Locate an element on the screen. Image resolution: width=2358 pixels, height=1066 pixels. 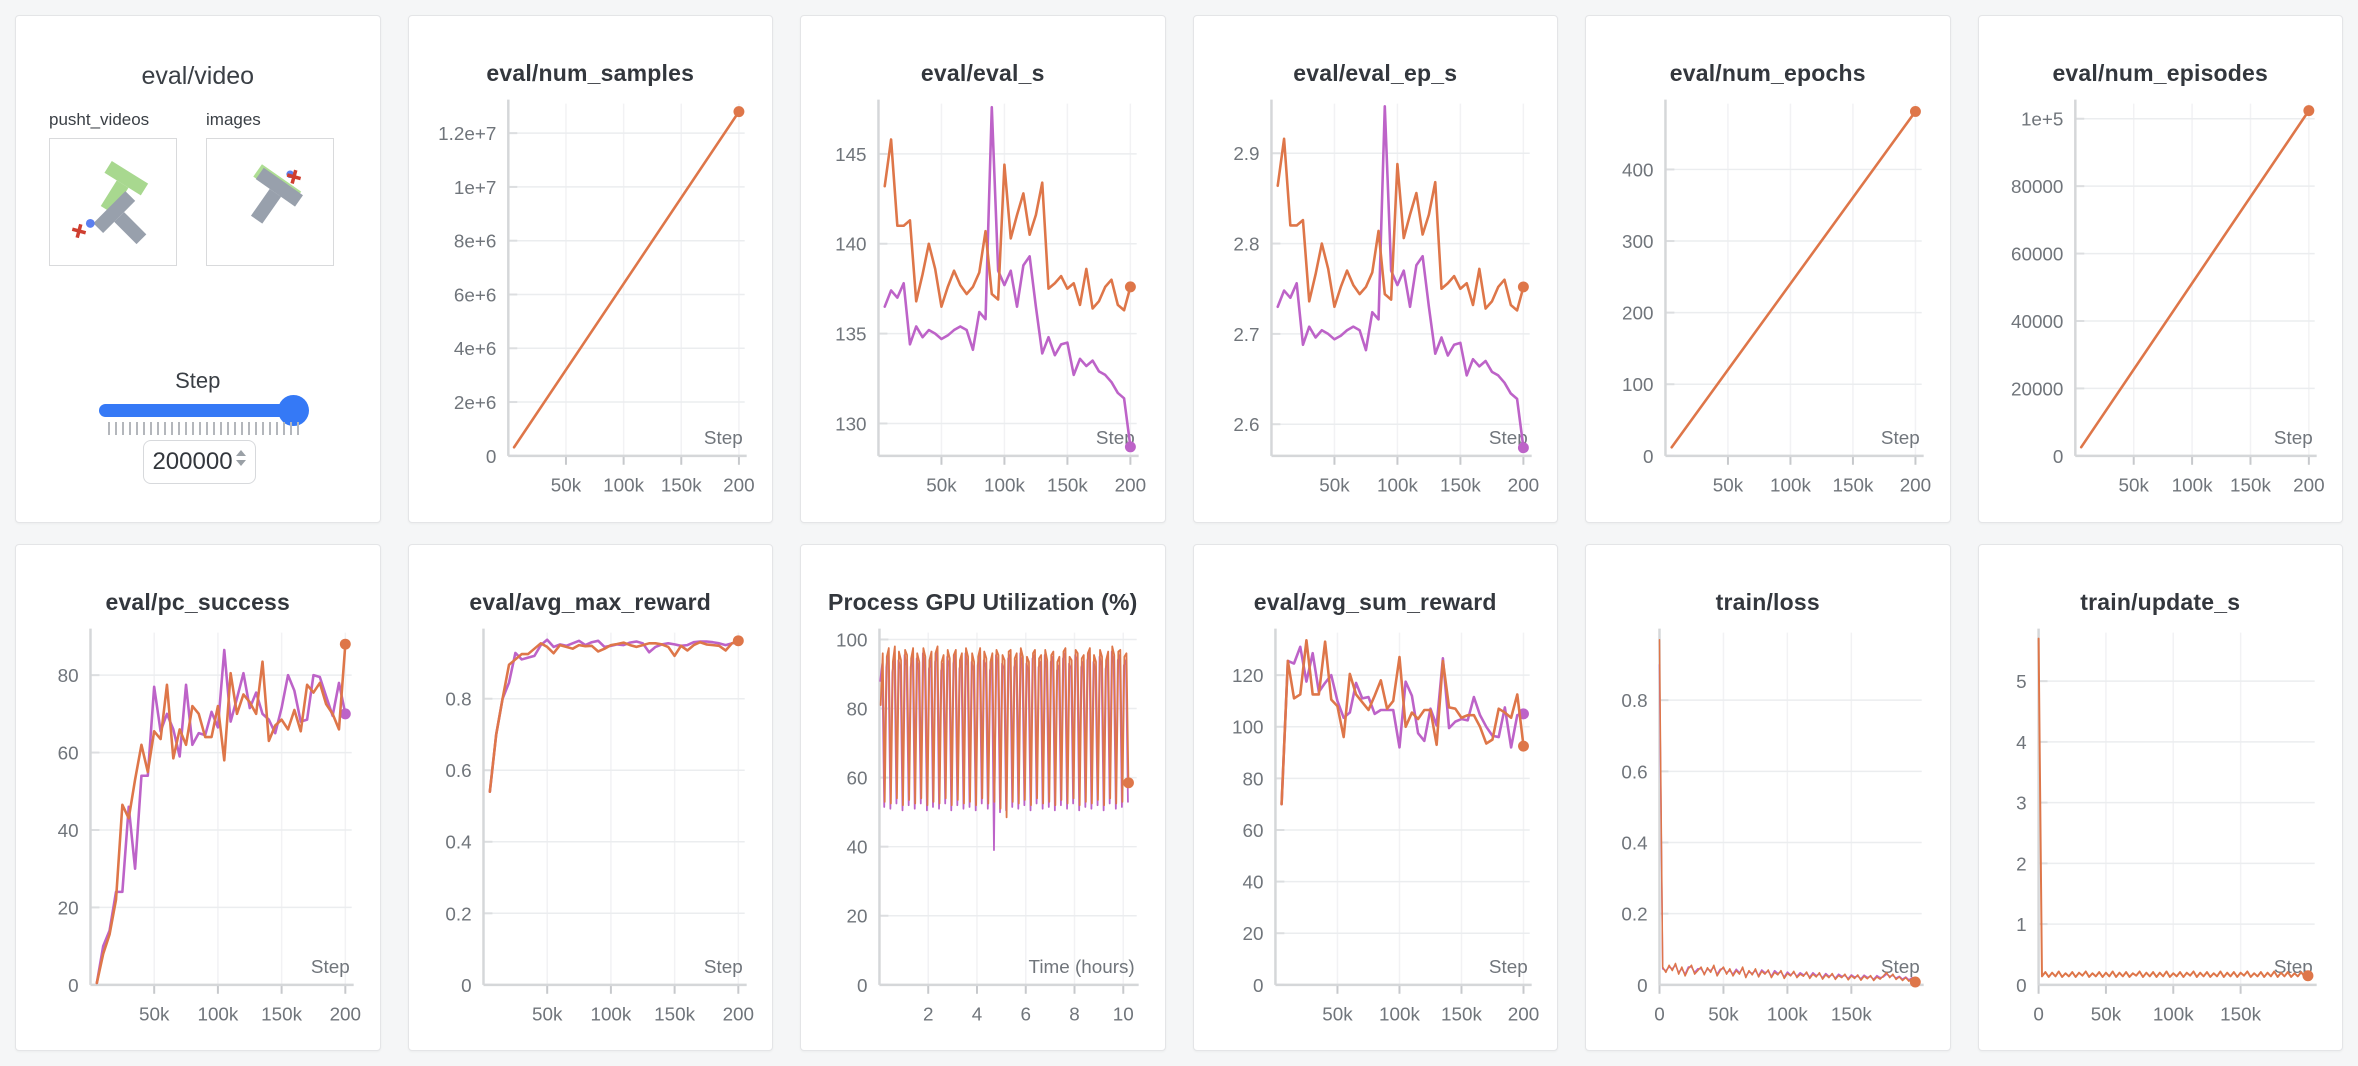
chart-plot-eval-eval-s: 50k 100k 150k 200 130 135 140 145 Step is located at coordinates (983, 269).